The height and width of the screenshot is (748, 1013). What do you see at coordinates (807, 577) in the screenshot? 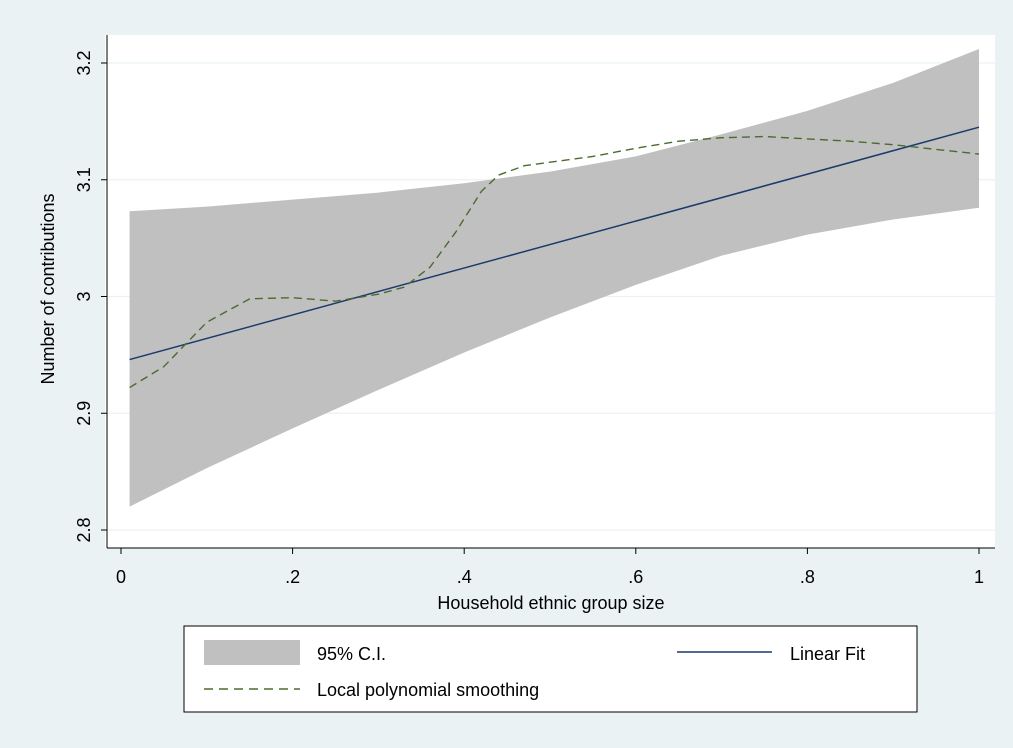
I see `x-tick-label: .8` at bounding box center [807, 577].